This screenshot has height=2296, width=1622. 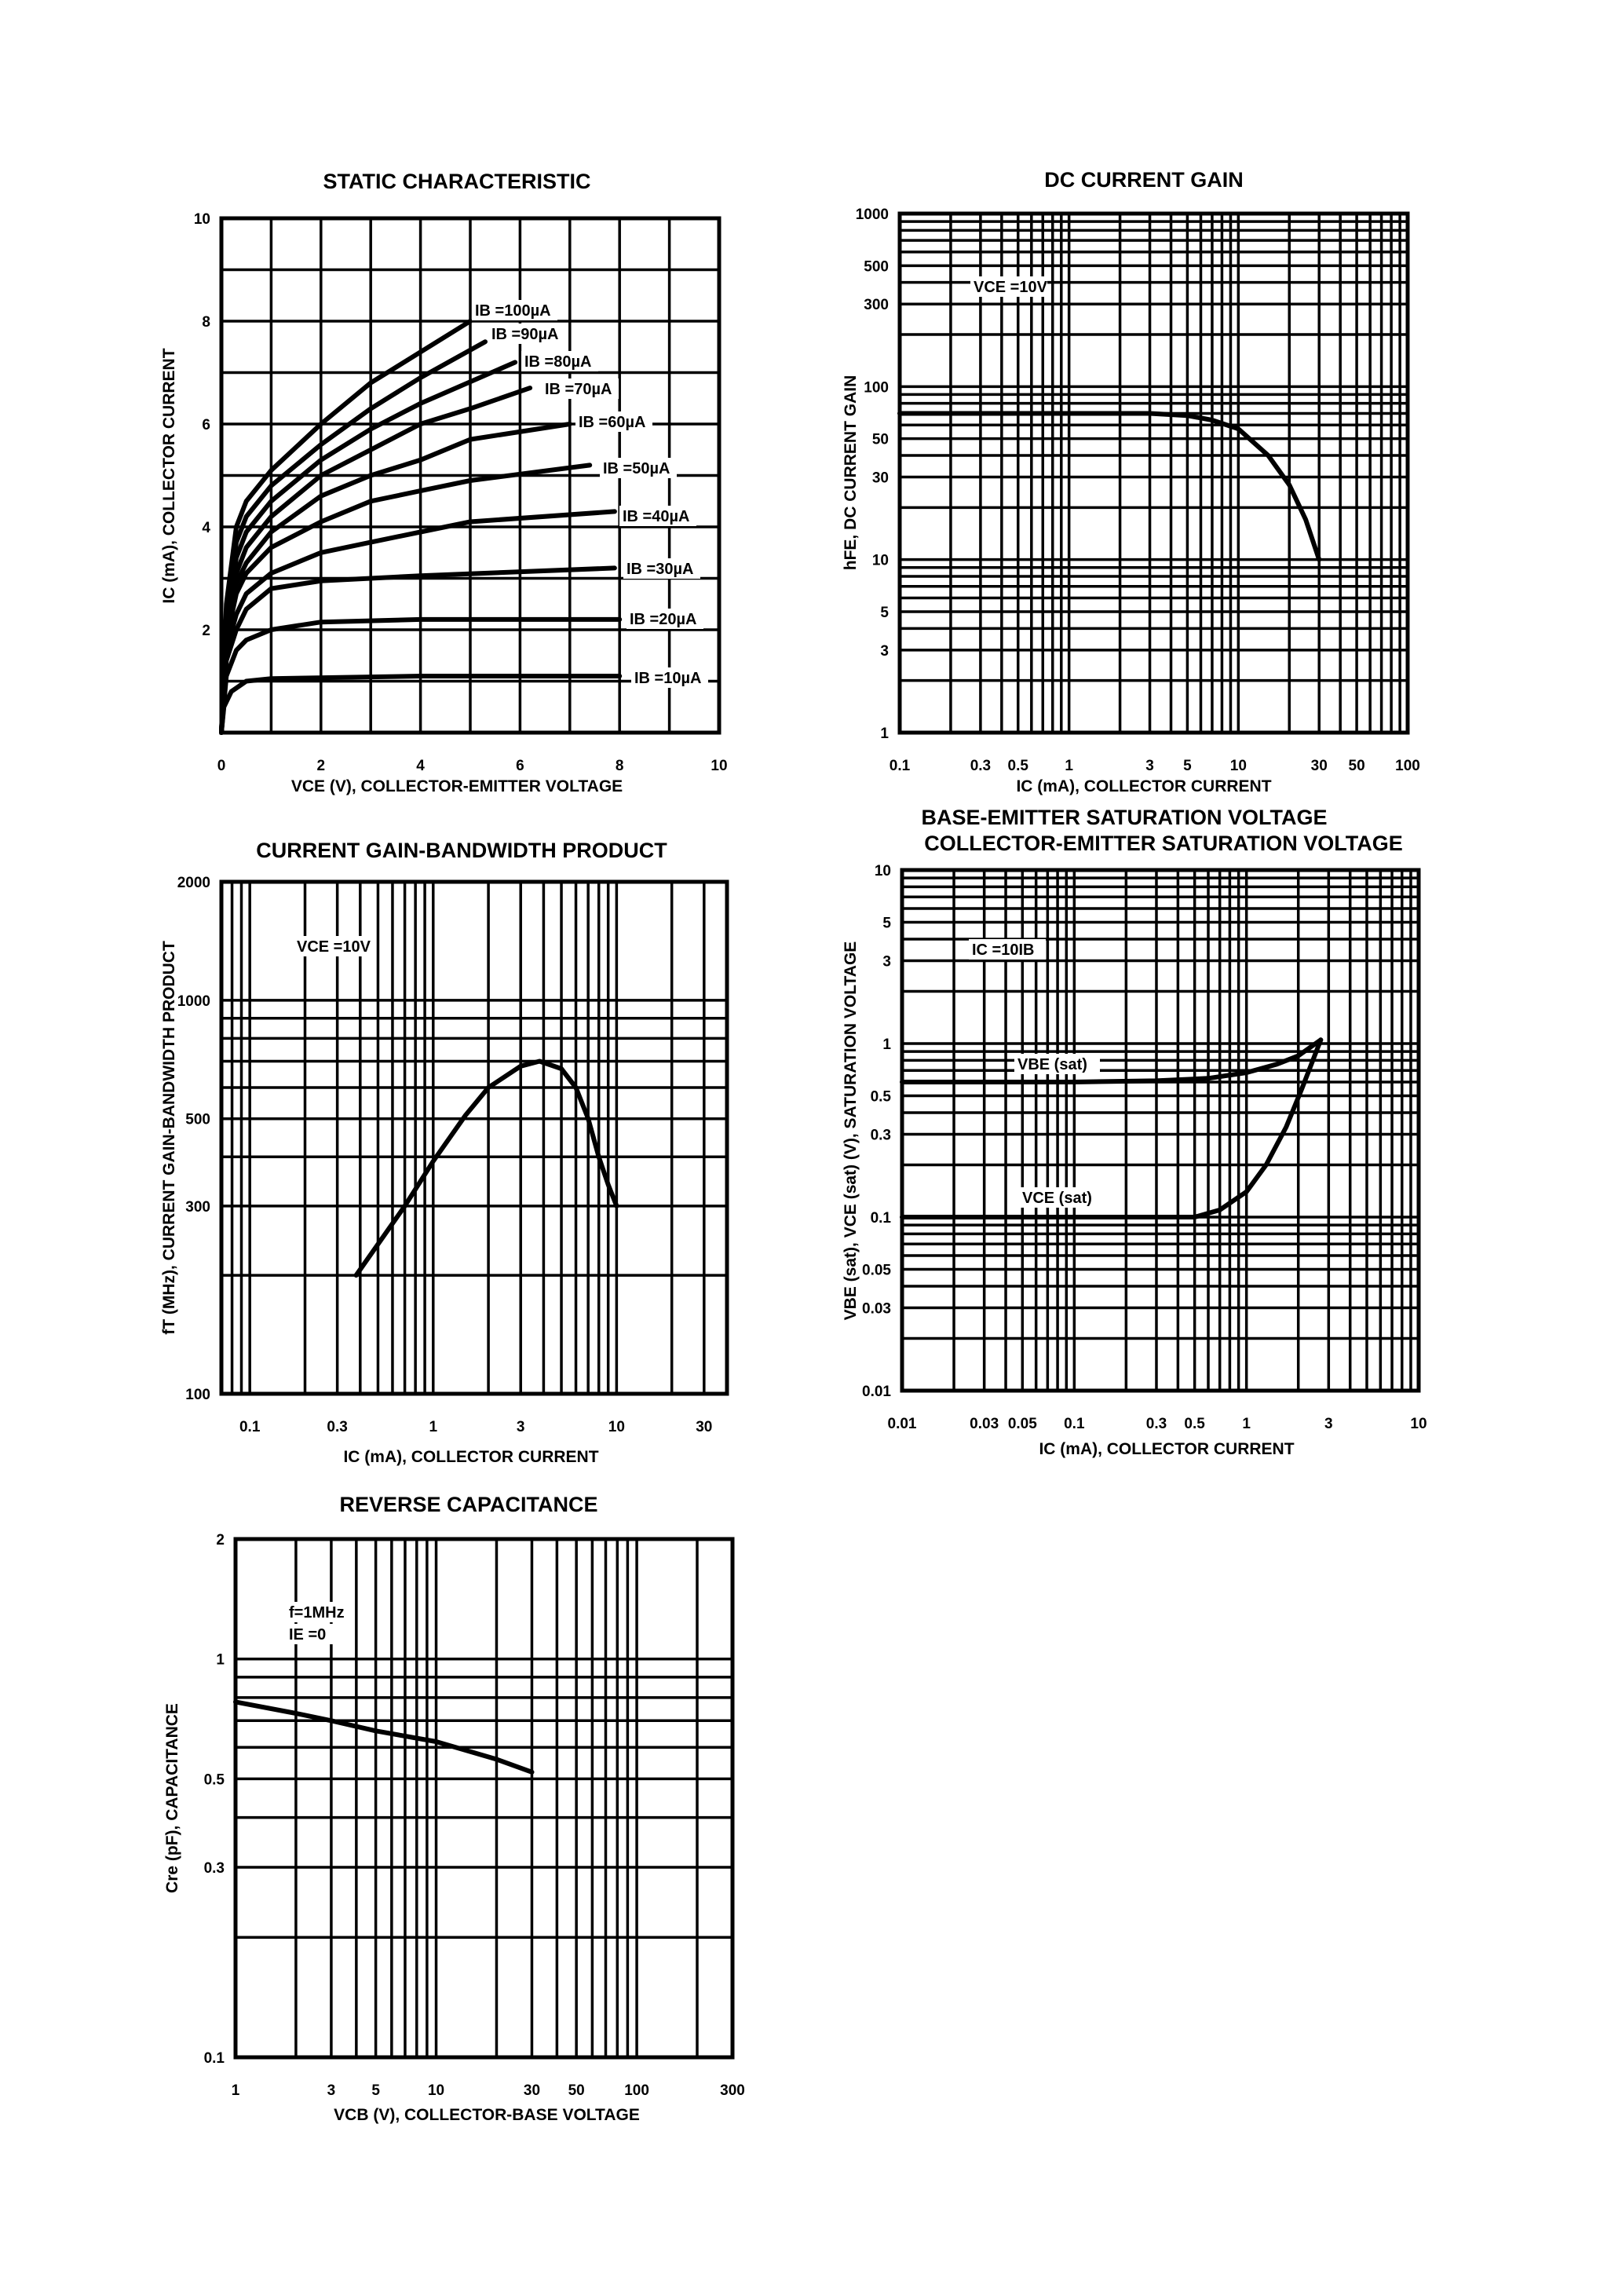 I want to click on series-label: IB =100µA, so click(x=513, y=311).